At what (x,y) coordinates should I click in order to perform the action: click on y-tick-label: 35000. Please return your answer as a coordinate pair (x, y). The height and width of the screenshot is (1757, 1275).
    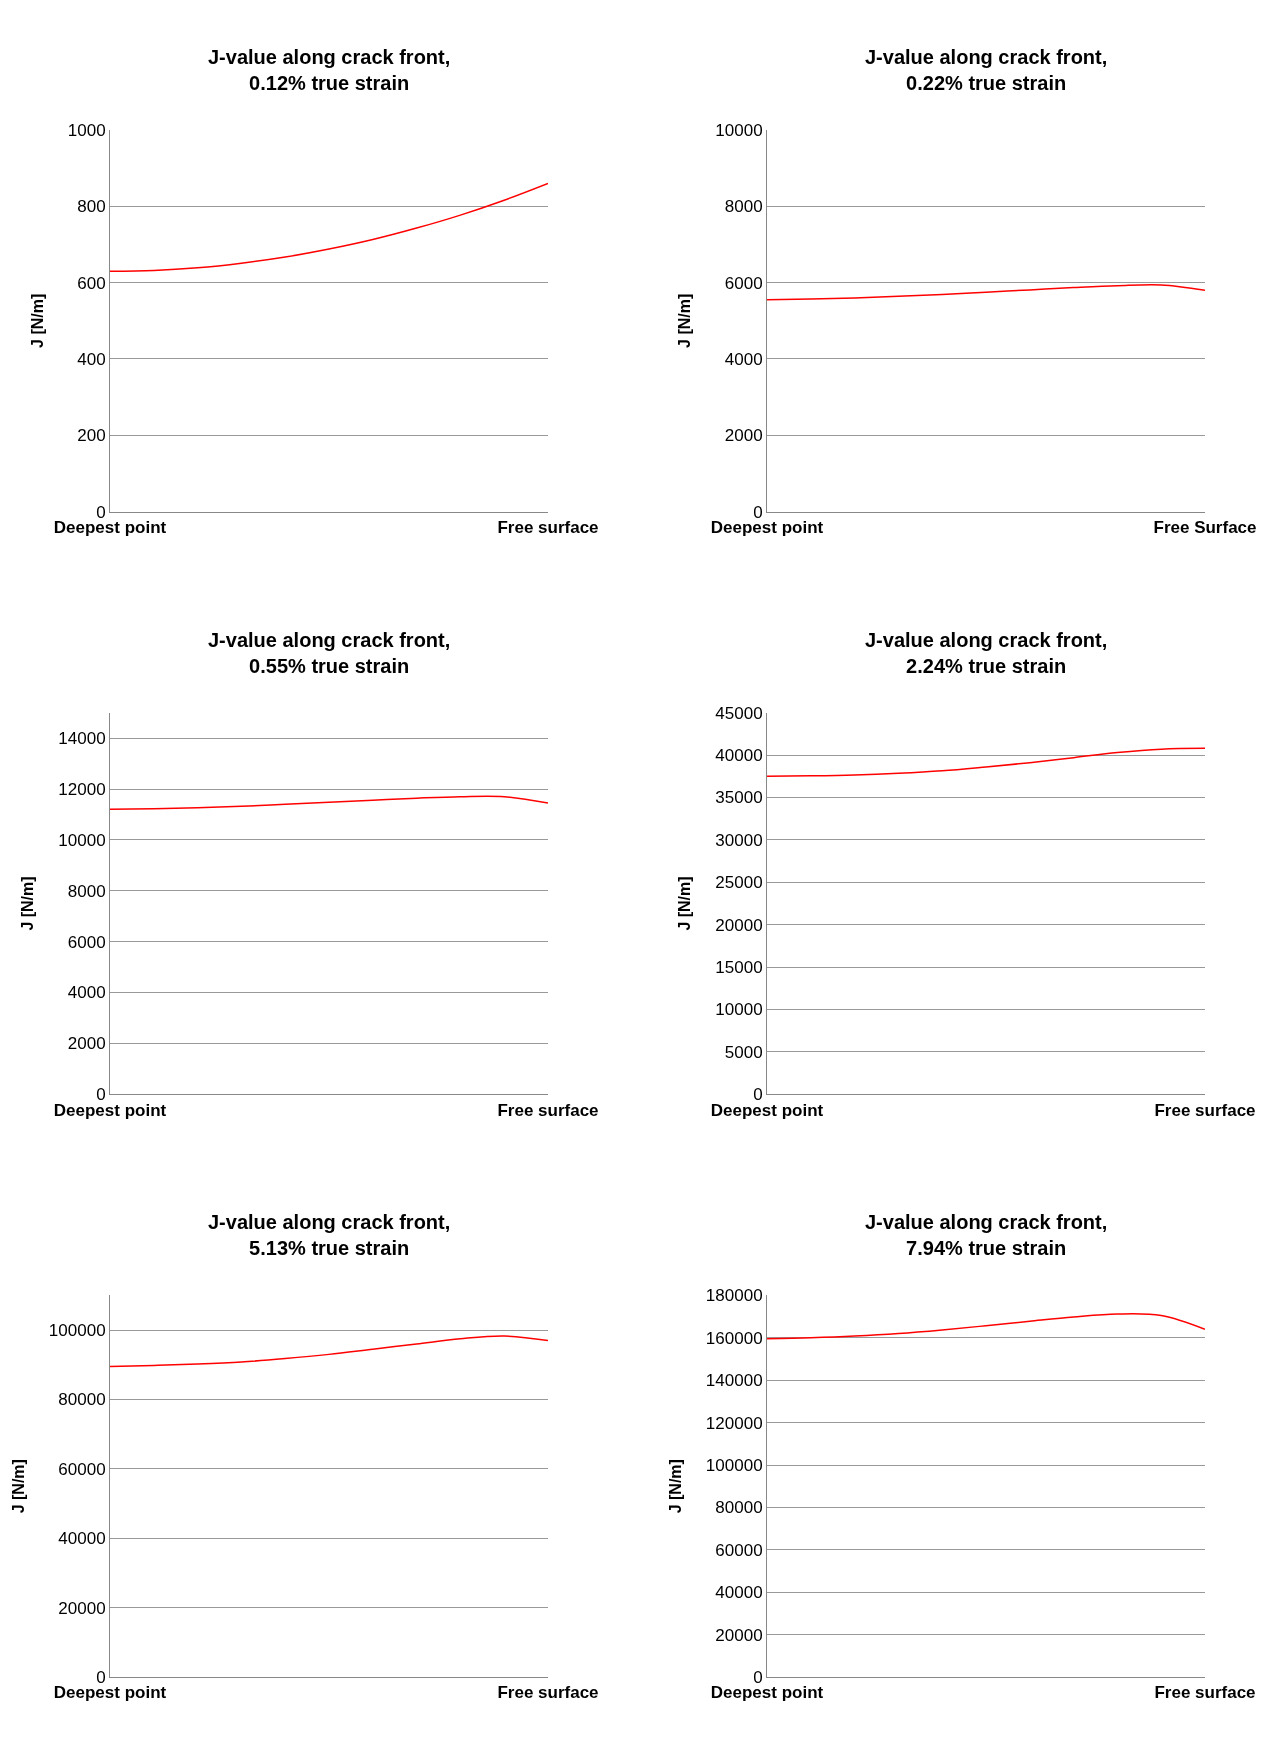
    Looking at the image, I should click on (739, 798).